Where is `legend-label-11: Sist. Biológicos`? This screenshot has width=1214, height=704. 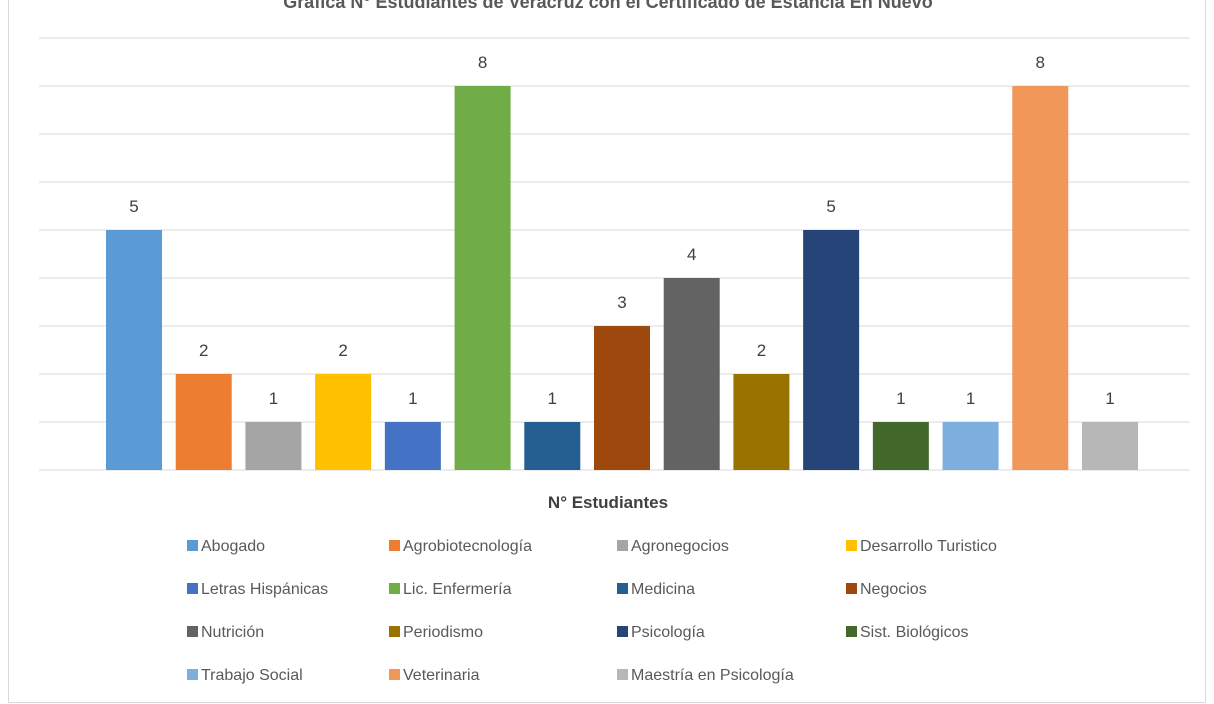
legend-label-11: Sist. Biológicos is located at coordinates (914, 632).